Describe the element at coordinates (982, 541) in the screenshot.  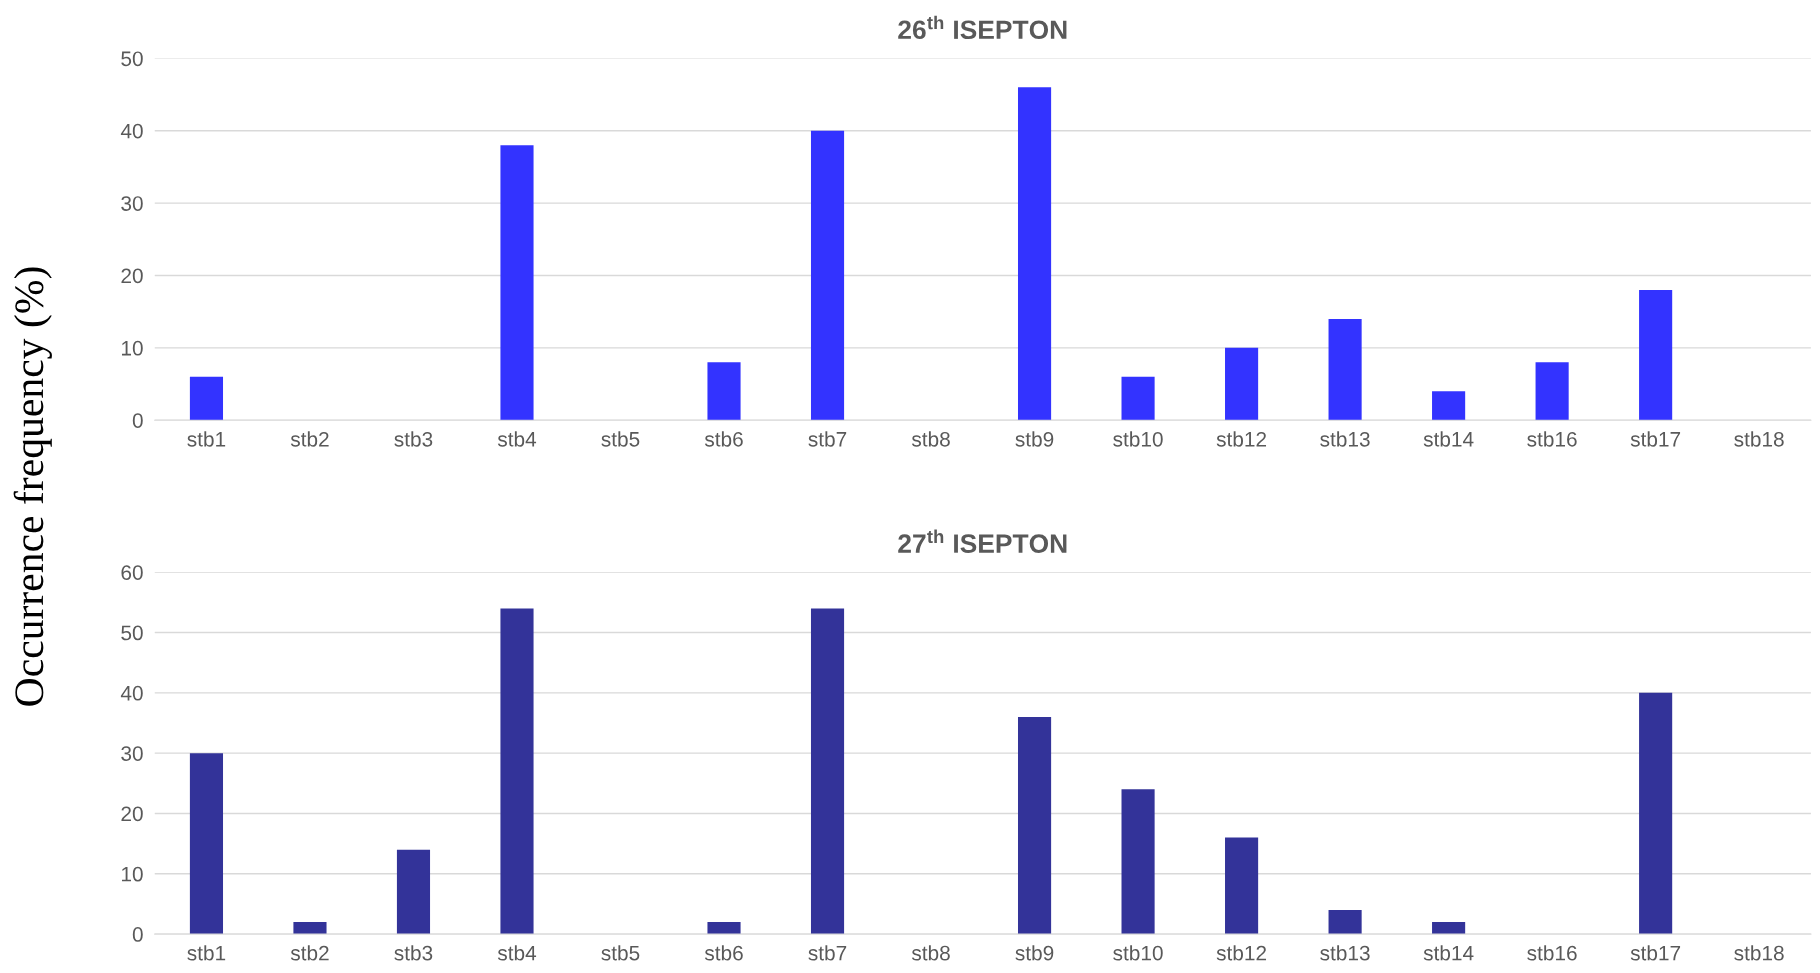
I see `chart-title: 27$^{th}$ ISEPTON` at that location.